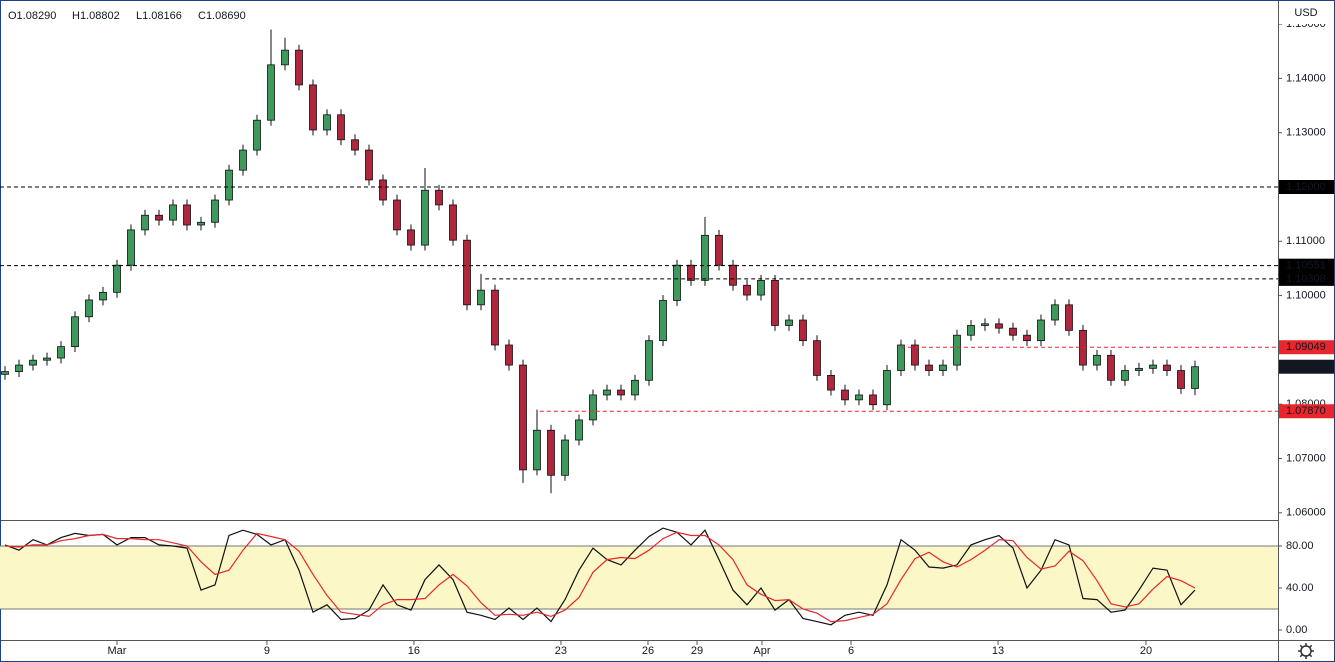 This screenshot has width=1335, height=662. Describe the element at coordinates (761, 651) in the screenshot. I see `x-tick-label: Apr` at that location.